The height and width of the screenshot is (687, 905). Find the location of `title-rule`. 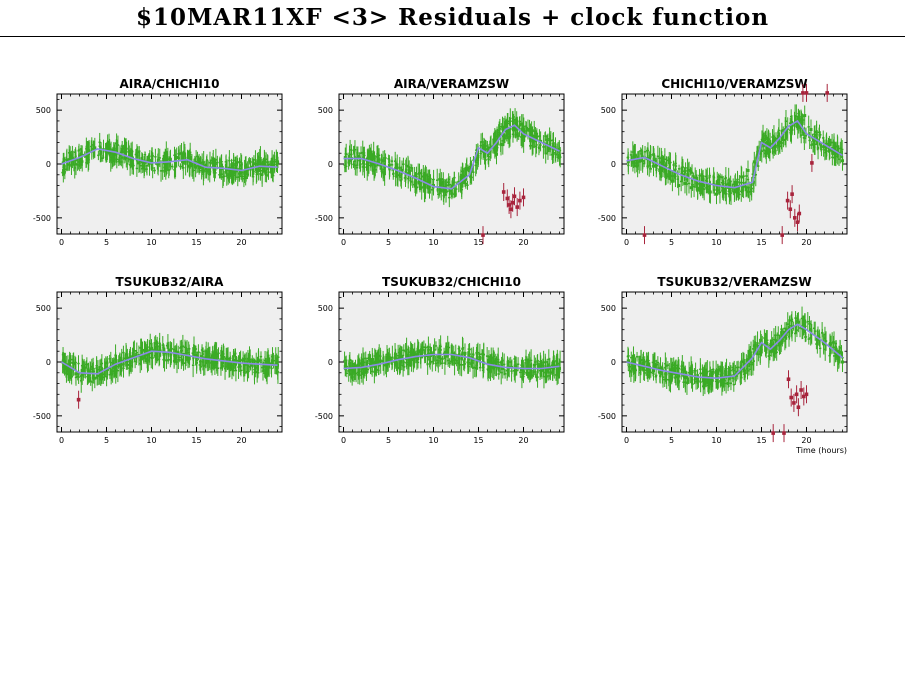

title-rule is located at coordinates (452, 36).